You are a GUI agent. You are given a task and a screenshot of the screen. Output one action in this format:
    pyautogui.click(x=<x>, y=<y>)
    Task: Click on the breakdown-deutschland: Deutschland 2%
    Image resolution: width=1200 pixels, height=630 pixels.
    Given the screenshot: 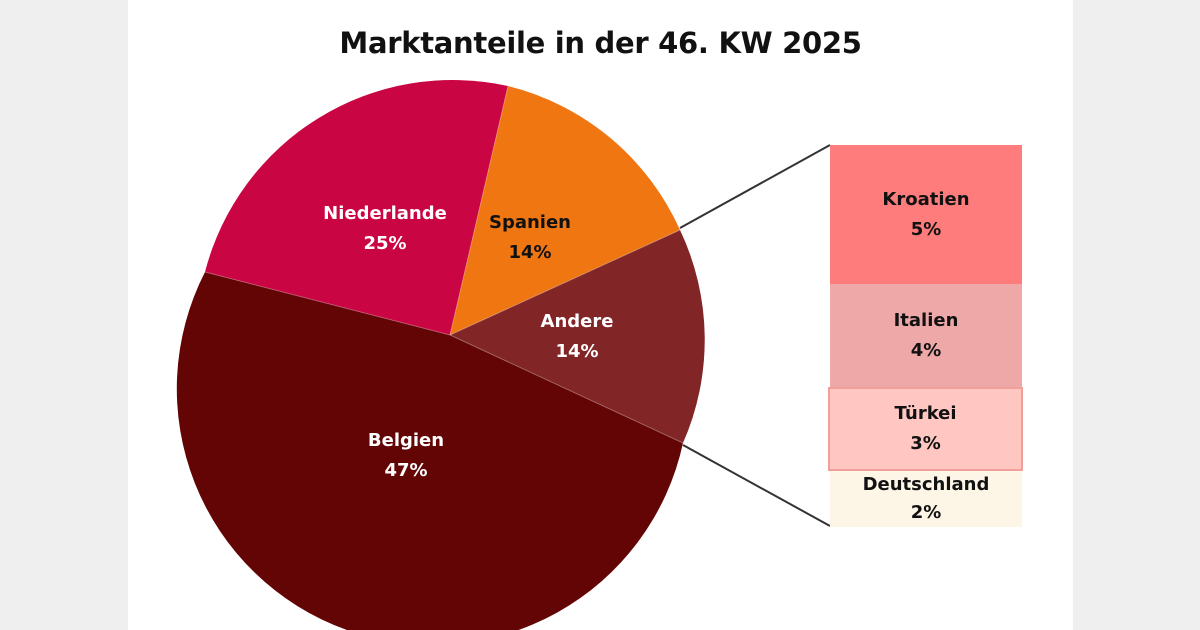 What is the action you would take?
    pyautogui.click(x=926, y=499)
    